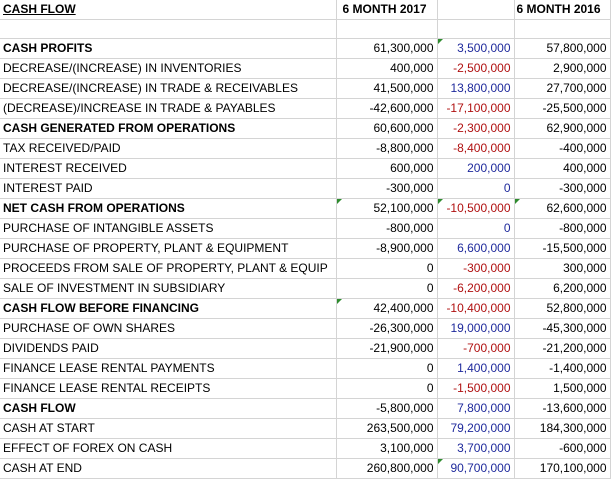 The height and width of the screenshot is (482, 611). Describe the element at coordinates (562, 368) in the screenshot. I see `value-2016-cell: -1,400,000` at that location.